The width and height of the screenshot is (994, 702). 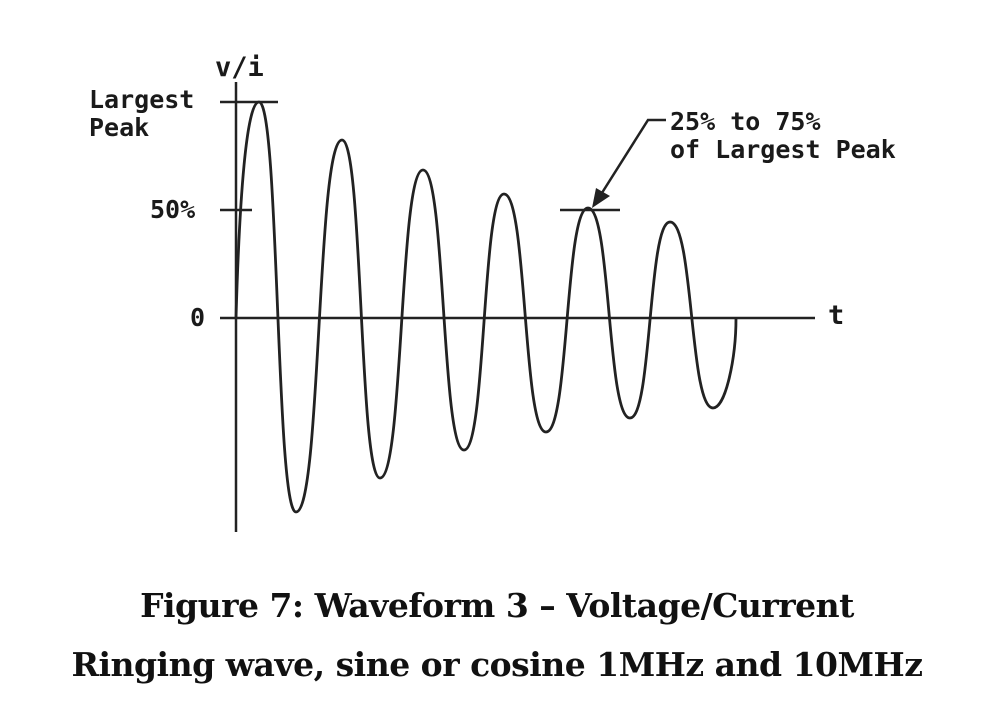 What do you see at coordinates (119, 127) in the screenshot?
I see `largest-peak-label-line2: Peak` at bounding box center [119, 127].